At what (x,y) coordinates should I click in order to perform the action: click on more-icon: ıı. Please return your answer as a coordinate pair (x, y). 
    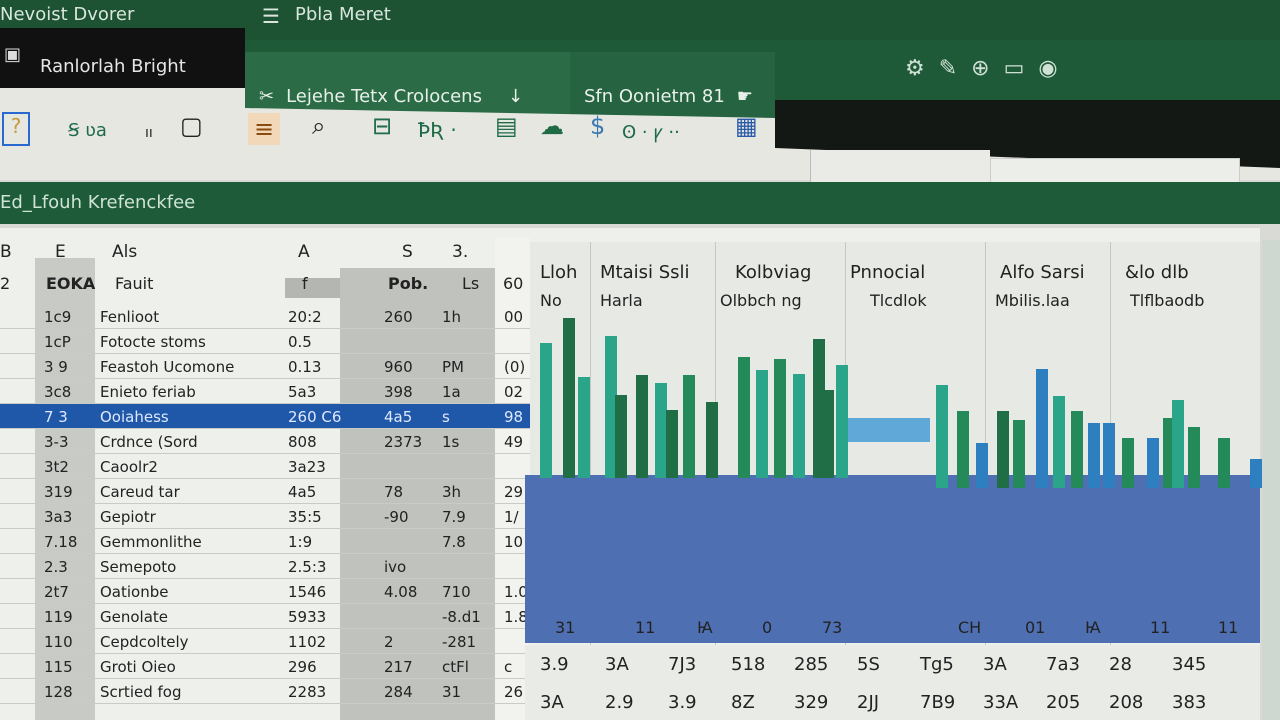
    Looking at the image, I should click on (149, 133).